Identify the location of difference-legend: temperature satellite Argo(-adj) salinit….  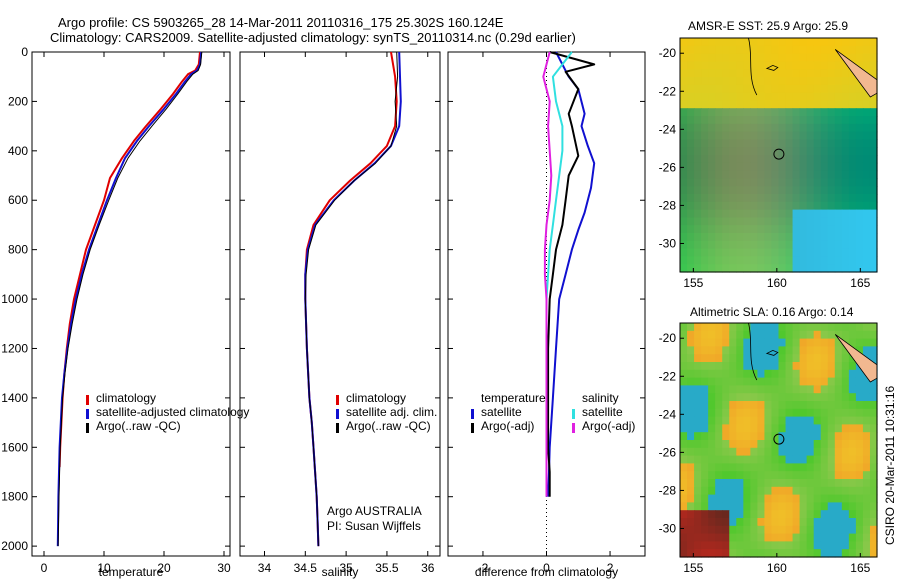
(558, 412).